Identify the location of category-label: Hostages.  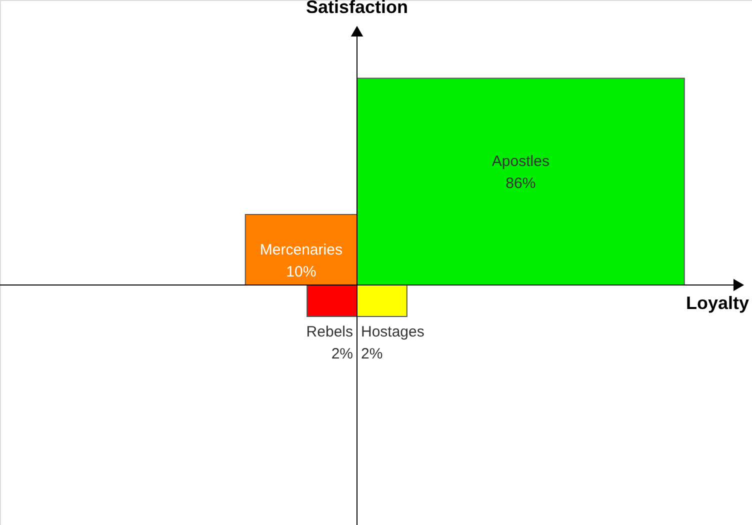
(392, 332).